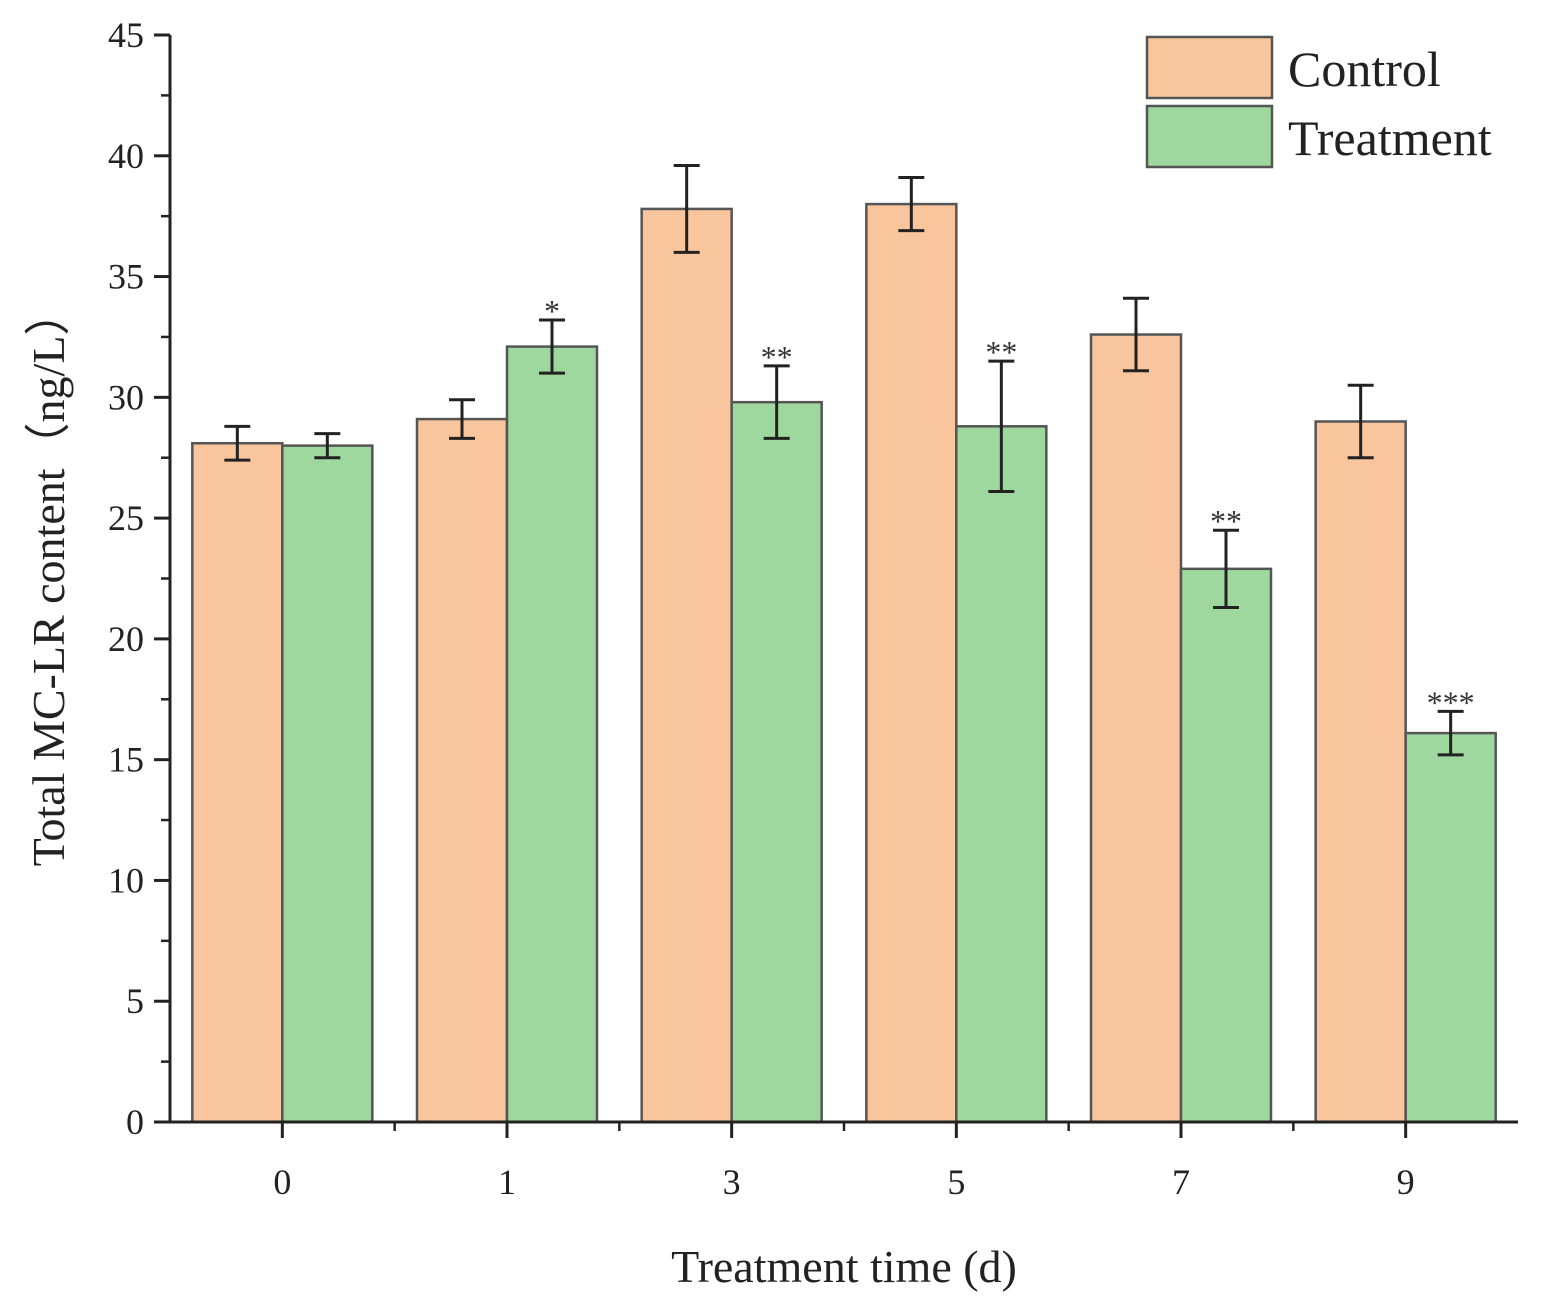 The height and width of the screenshot is (1306, 1545). Describe the element at coordinates (126, 35) in the screenshot. I see `y-tick-label: 45` at that location.